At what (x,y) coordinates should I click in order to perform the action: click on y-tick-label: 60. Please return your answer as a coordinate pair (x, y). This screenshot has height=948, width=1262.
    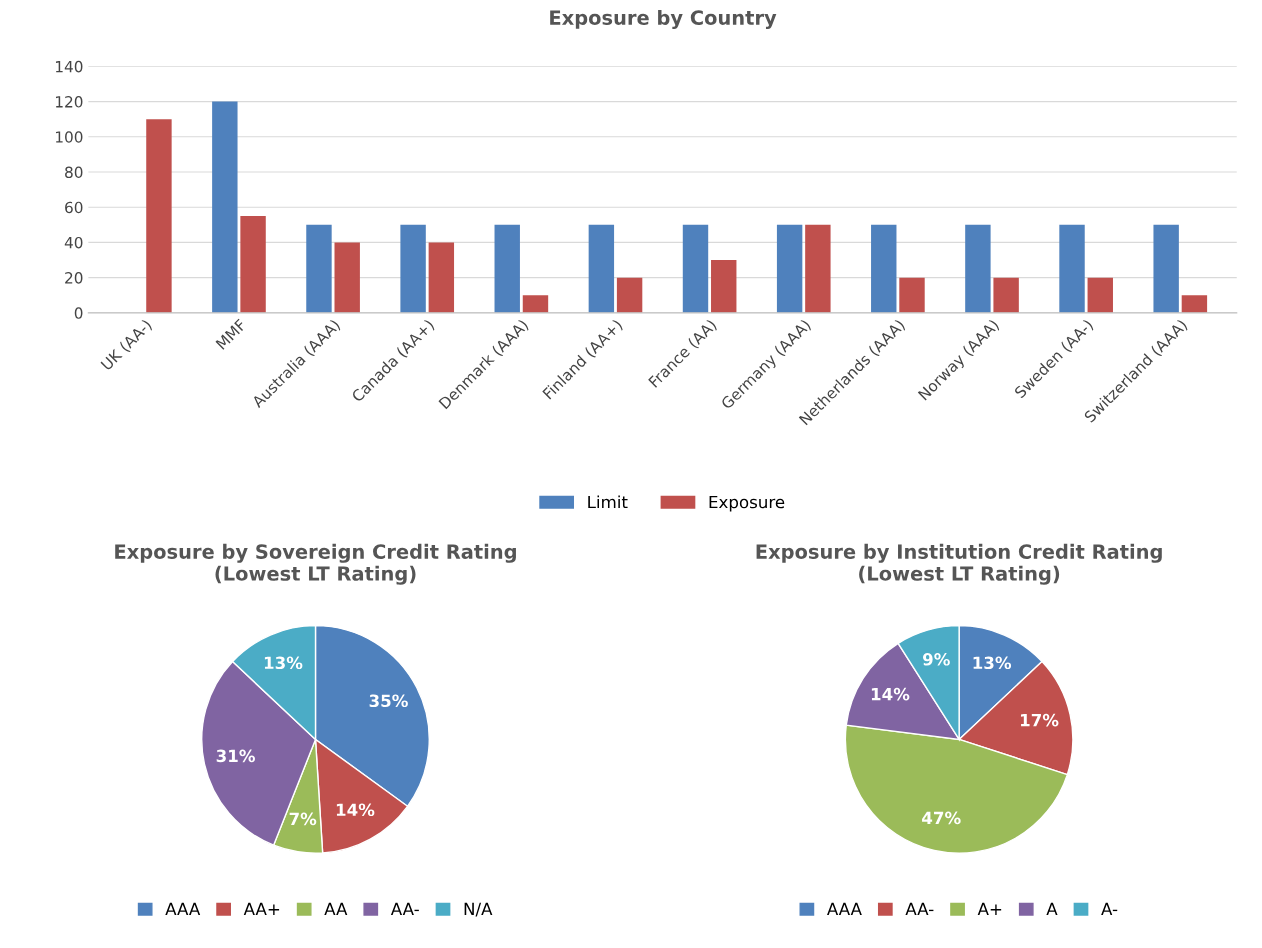
    Looking at the image, I should click on (74, 207).